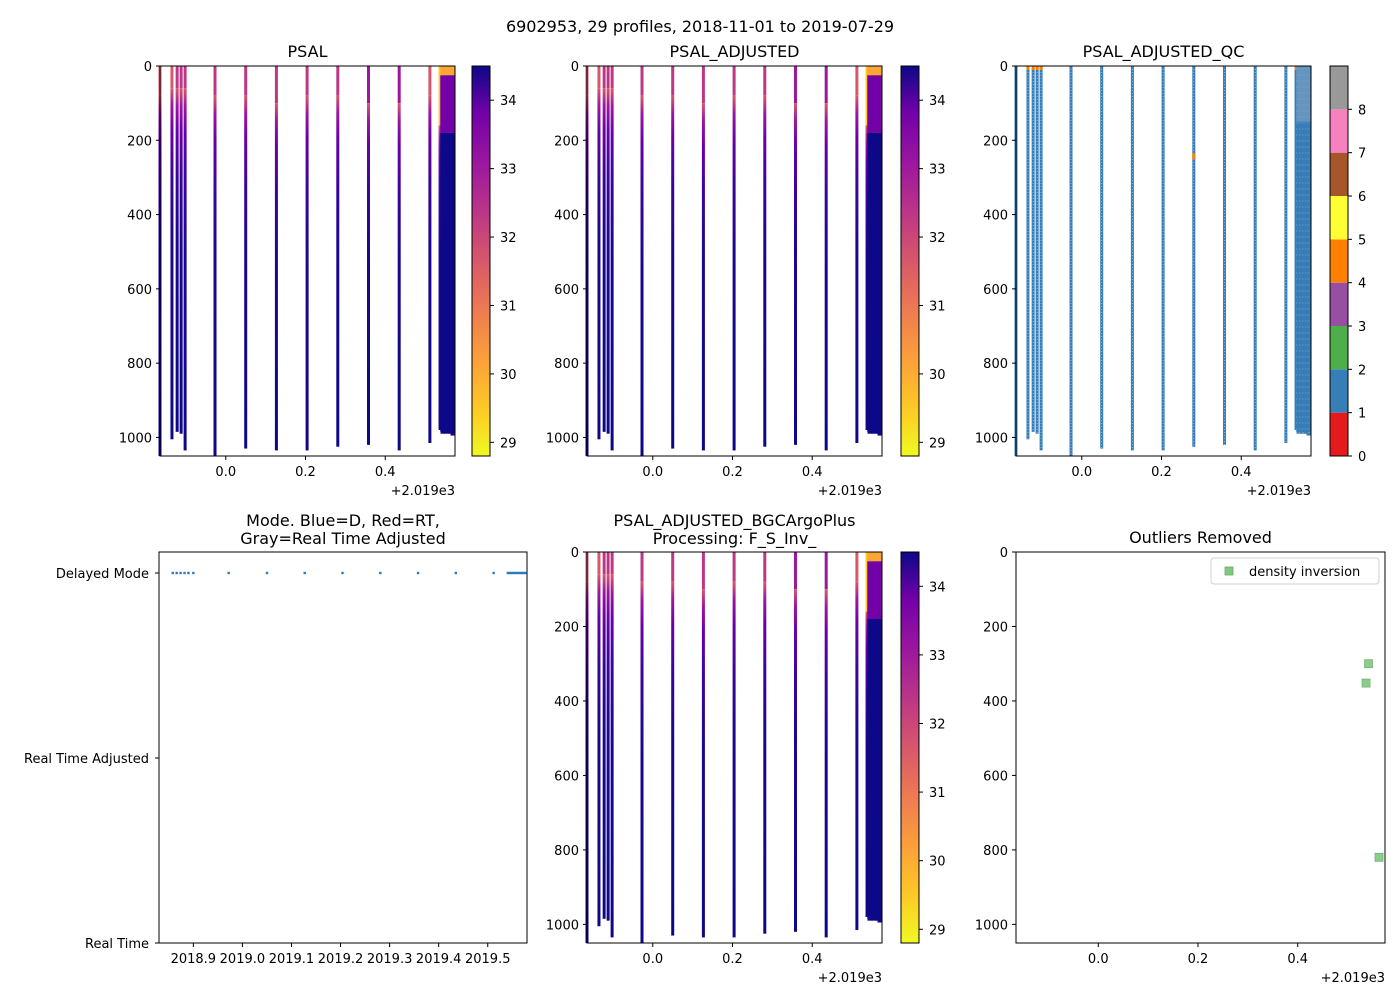 The image size is (1400, 1000). Describe the element at coordinates (937, 724) in the screenshot. I see `psal_bgc-colorbar-label: 32` at that location.